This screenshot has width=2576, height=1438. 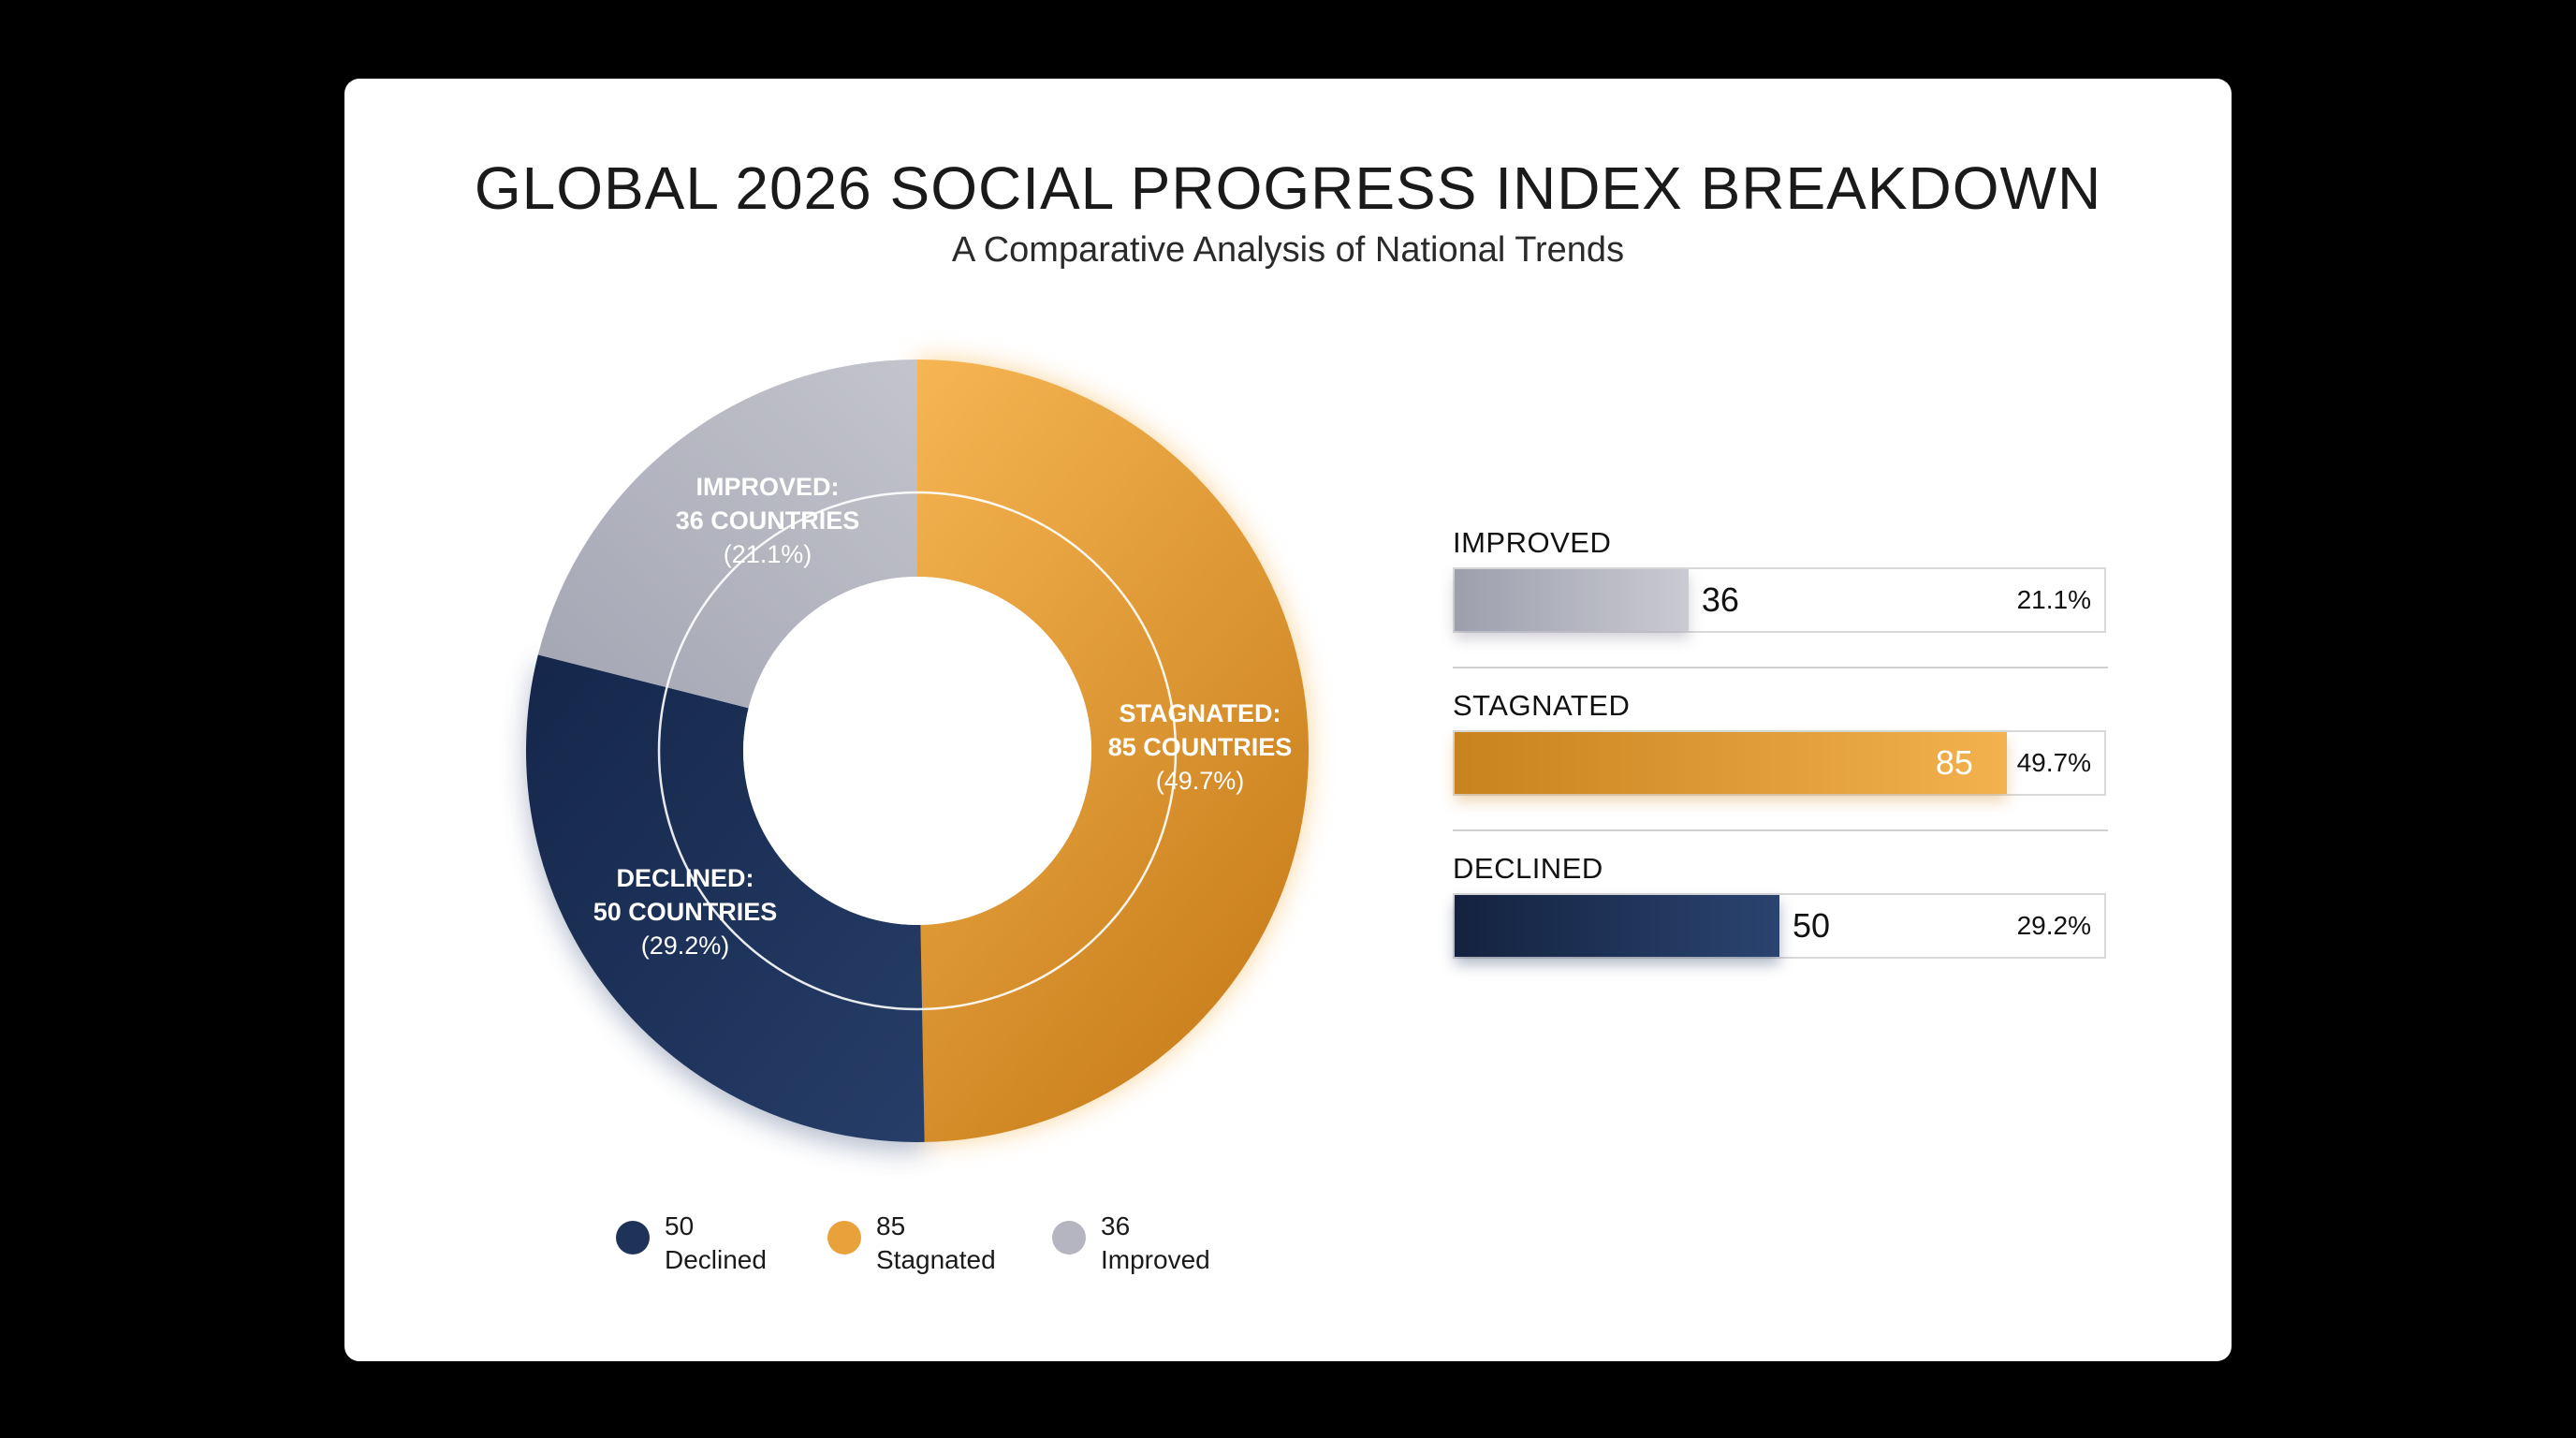 What do you see at coordinates (685, 912) in the screenshot?
I see `slice-label-declined: DECLINED: 50 COUNTRIES (29.2%)` at bounding box center [685, 912].